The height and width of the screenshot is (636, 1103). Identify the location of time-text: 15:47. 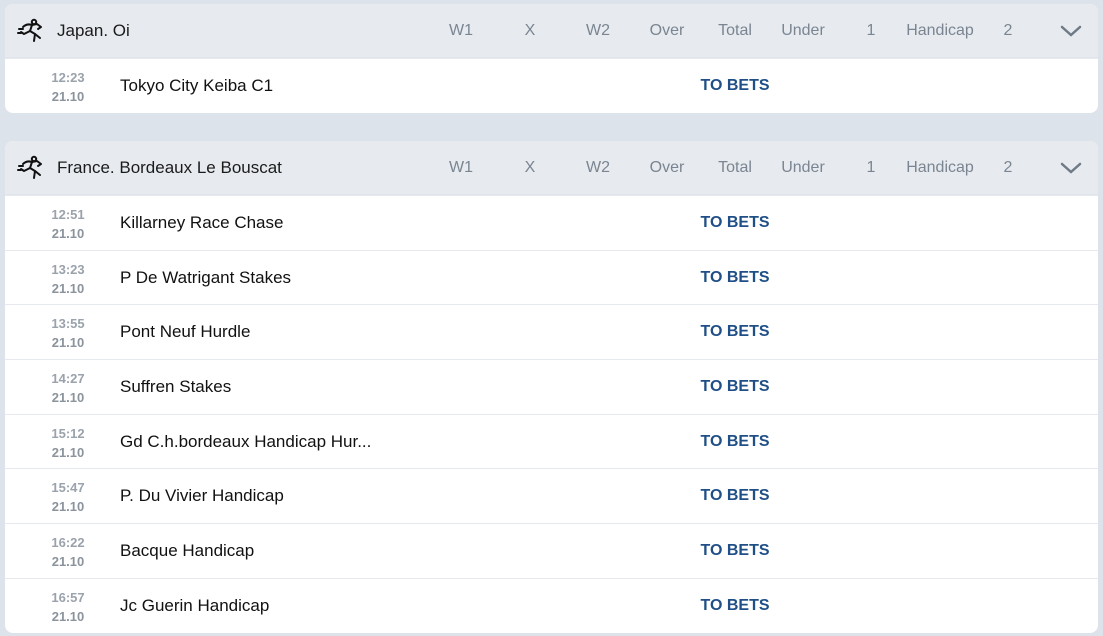
(68, 488).